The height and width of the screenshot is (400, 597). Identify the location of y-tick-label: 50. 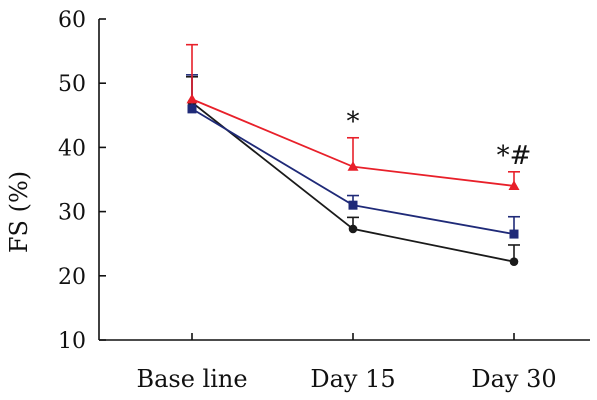
(72, 84).